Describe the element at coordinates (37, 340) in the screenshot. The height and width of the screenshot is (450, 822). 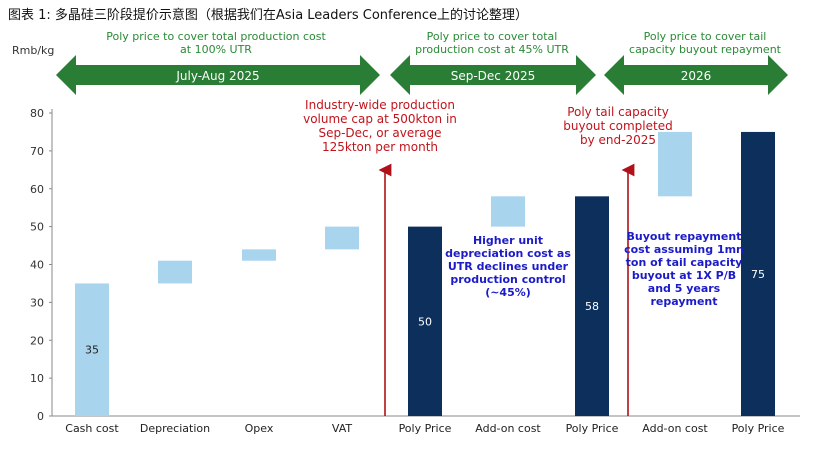
I see `y-tick-label: 20` at that location.